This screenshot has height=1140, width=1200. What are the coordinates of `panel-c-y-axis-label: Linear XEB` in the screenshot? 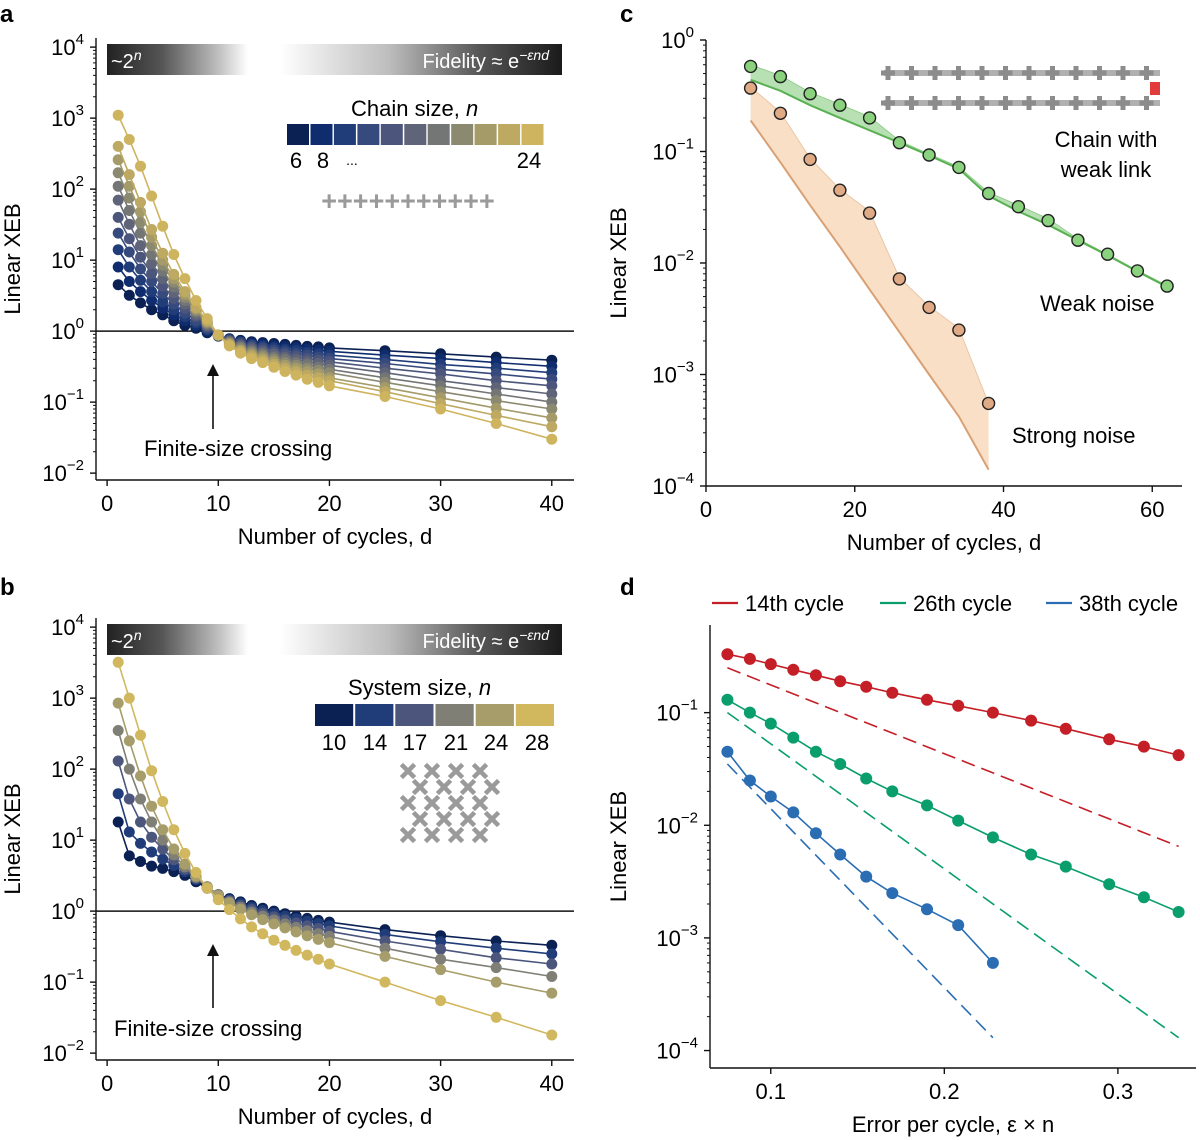 It's located at (618, 262).